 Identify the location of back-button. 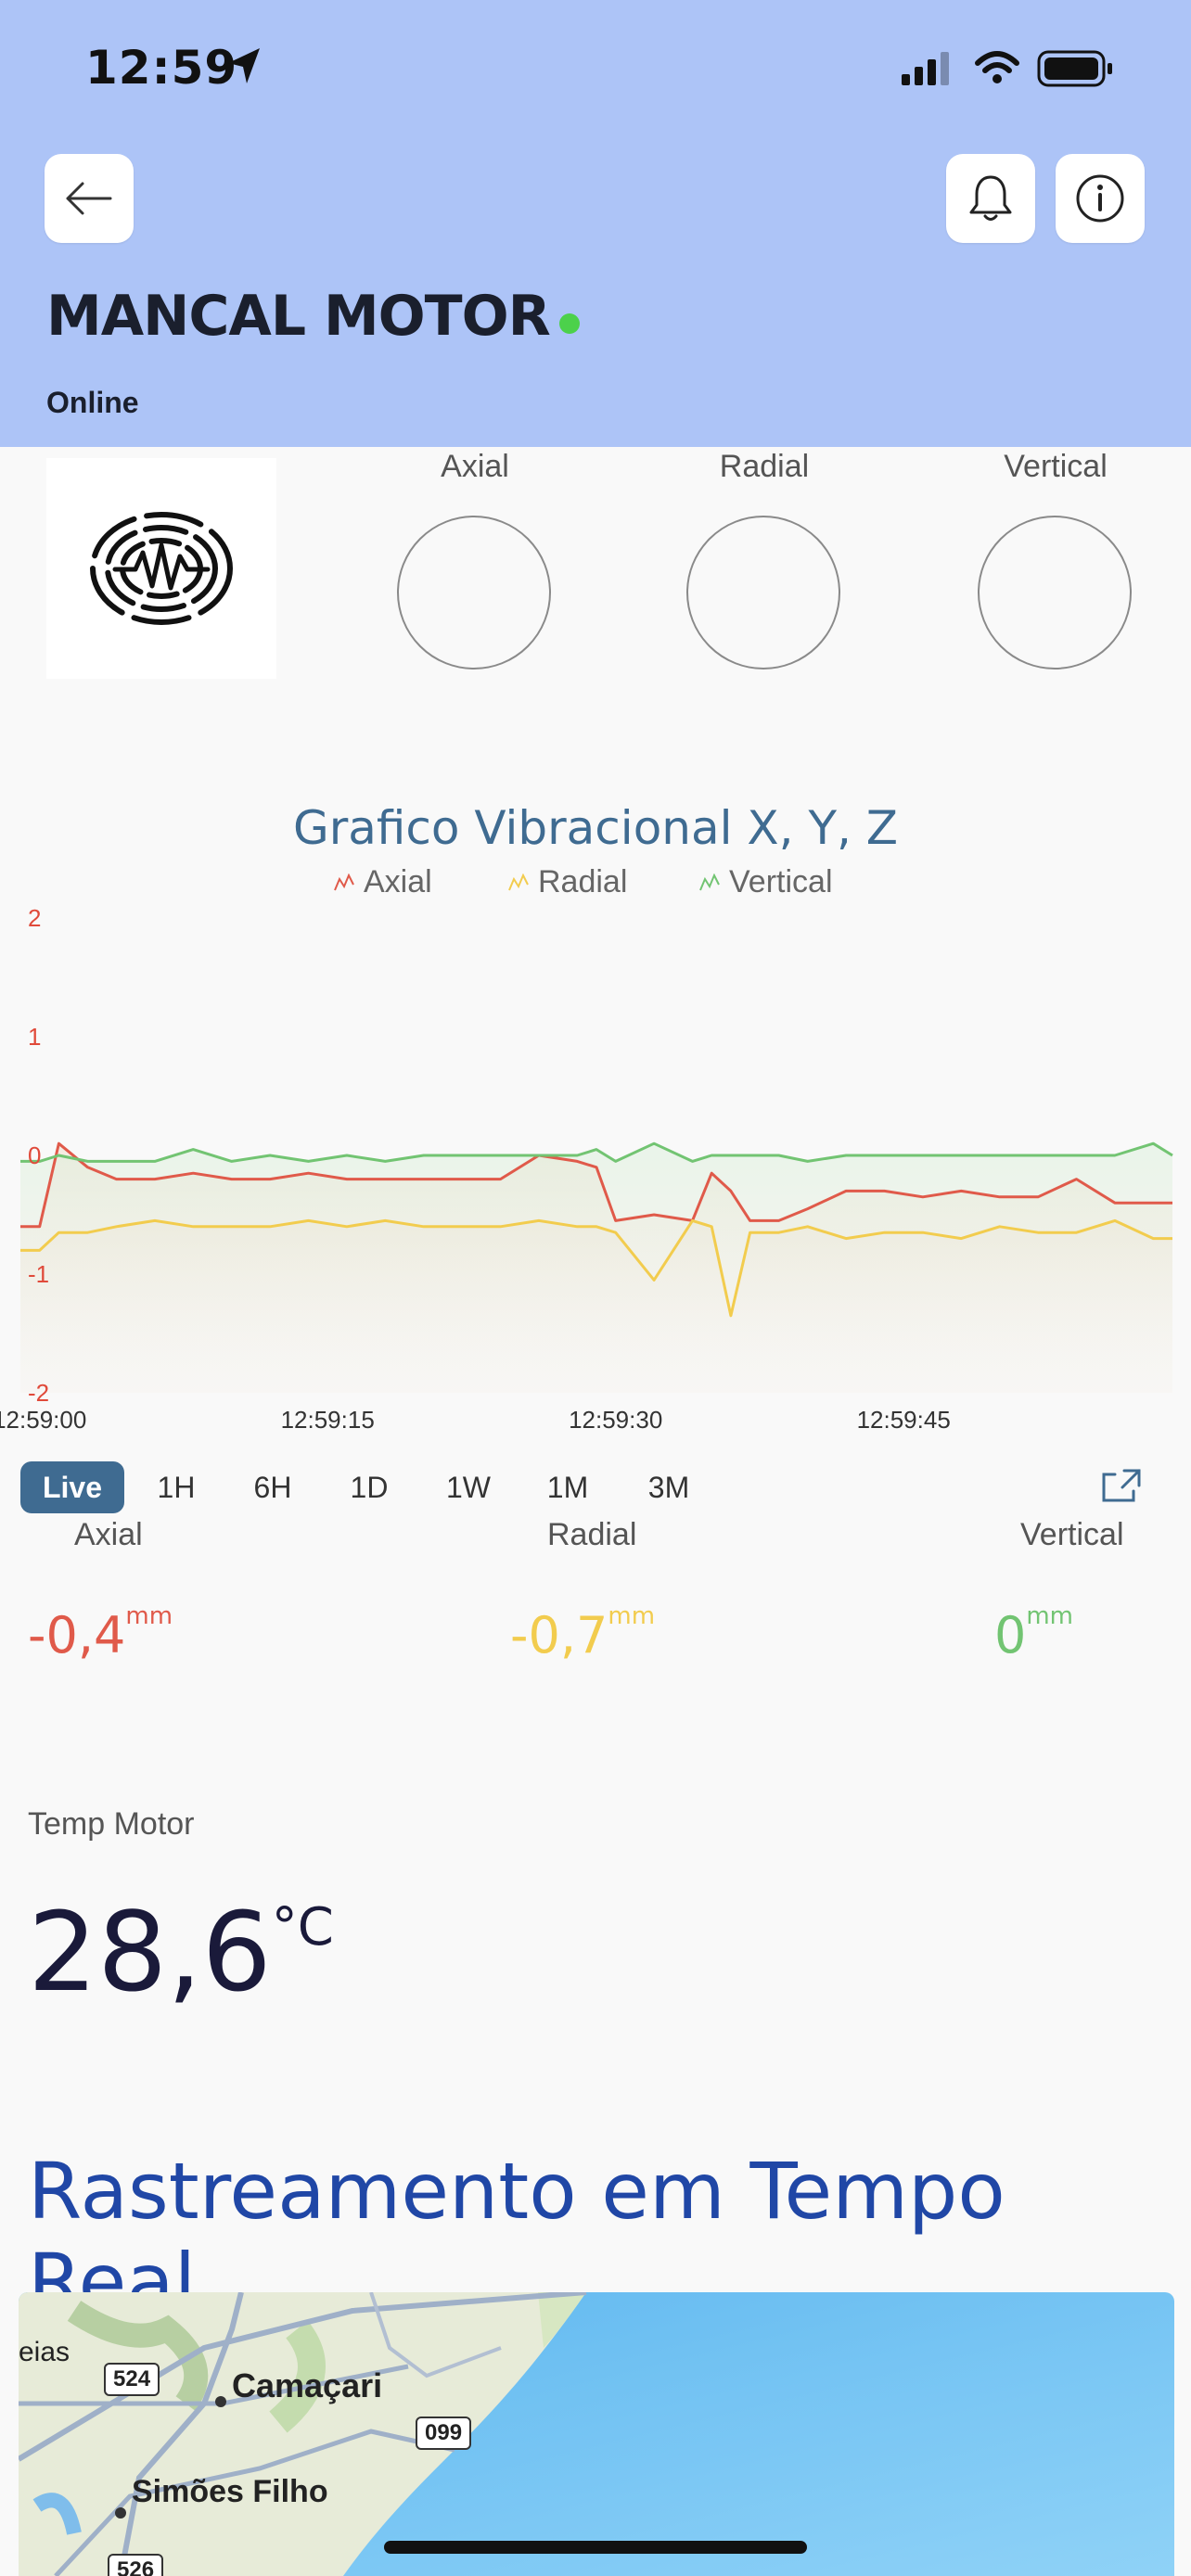
(89, 198).